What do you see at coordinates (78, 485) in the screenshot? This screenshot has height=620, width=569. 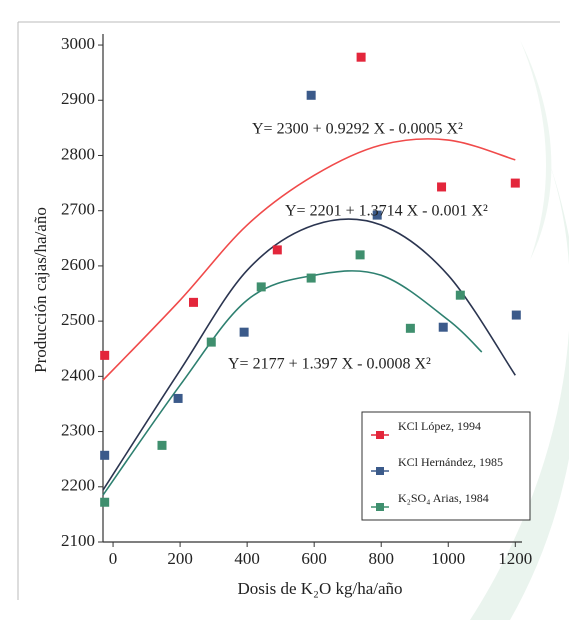 I see `y-tick-label: 2200` at bounding box center [78, 485].